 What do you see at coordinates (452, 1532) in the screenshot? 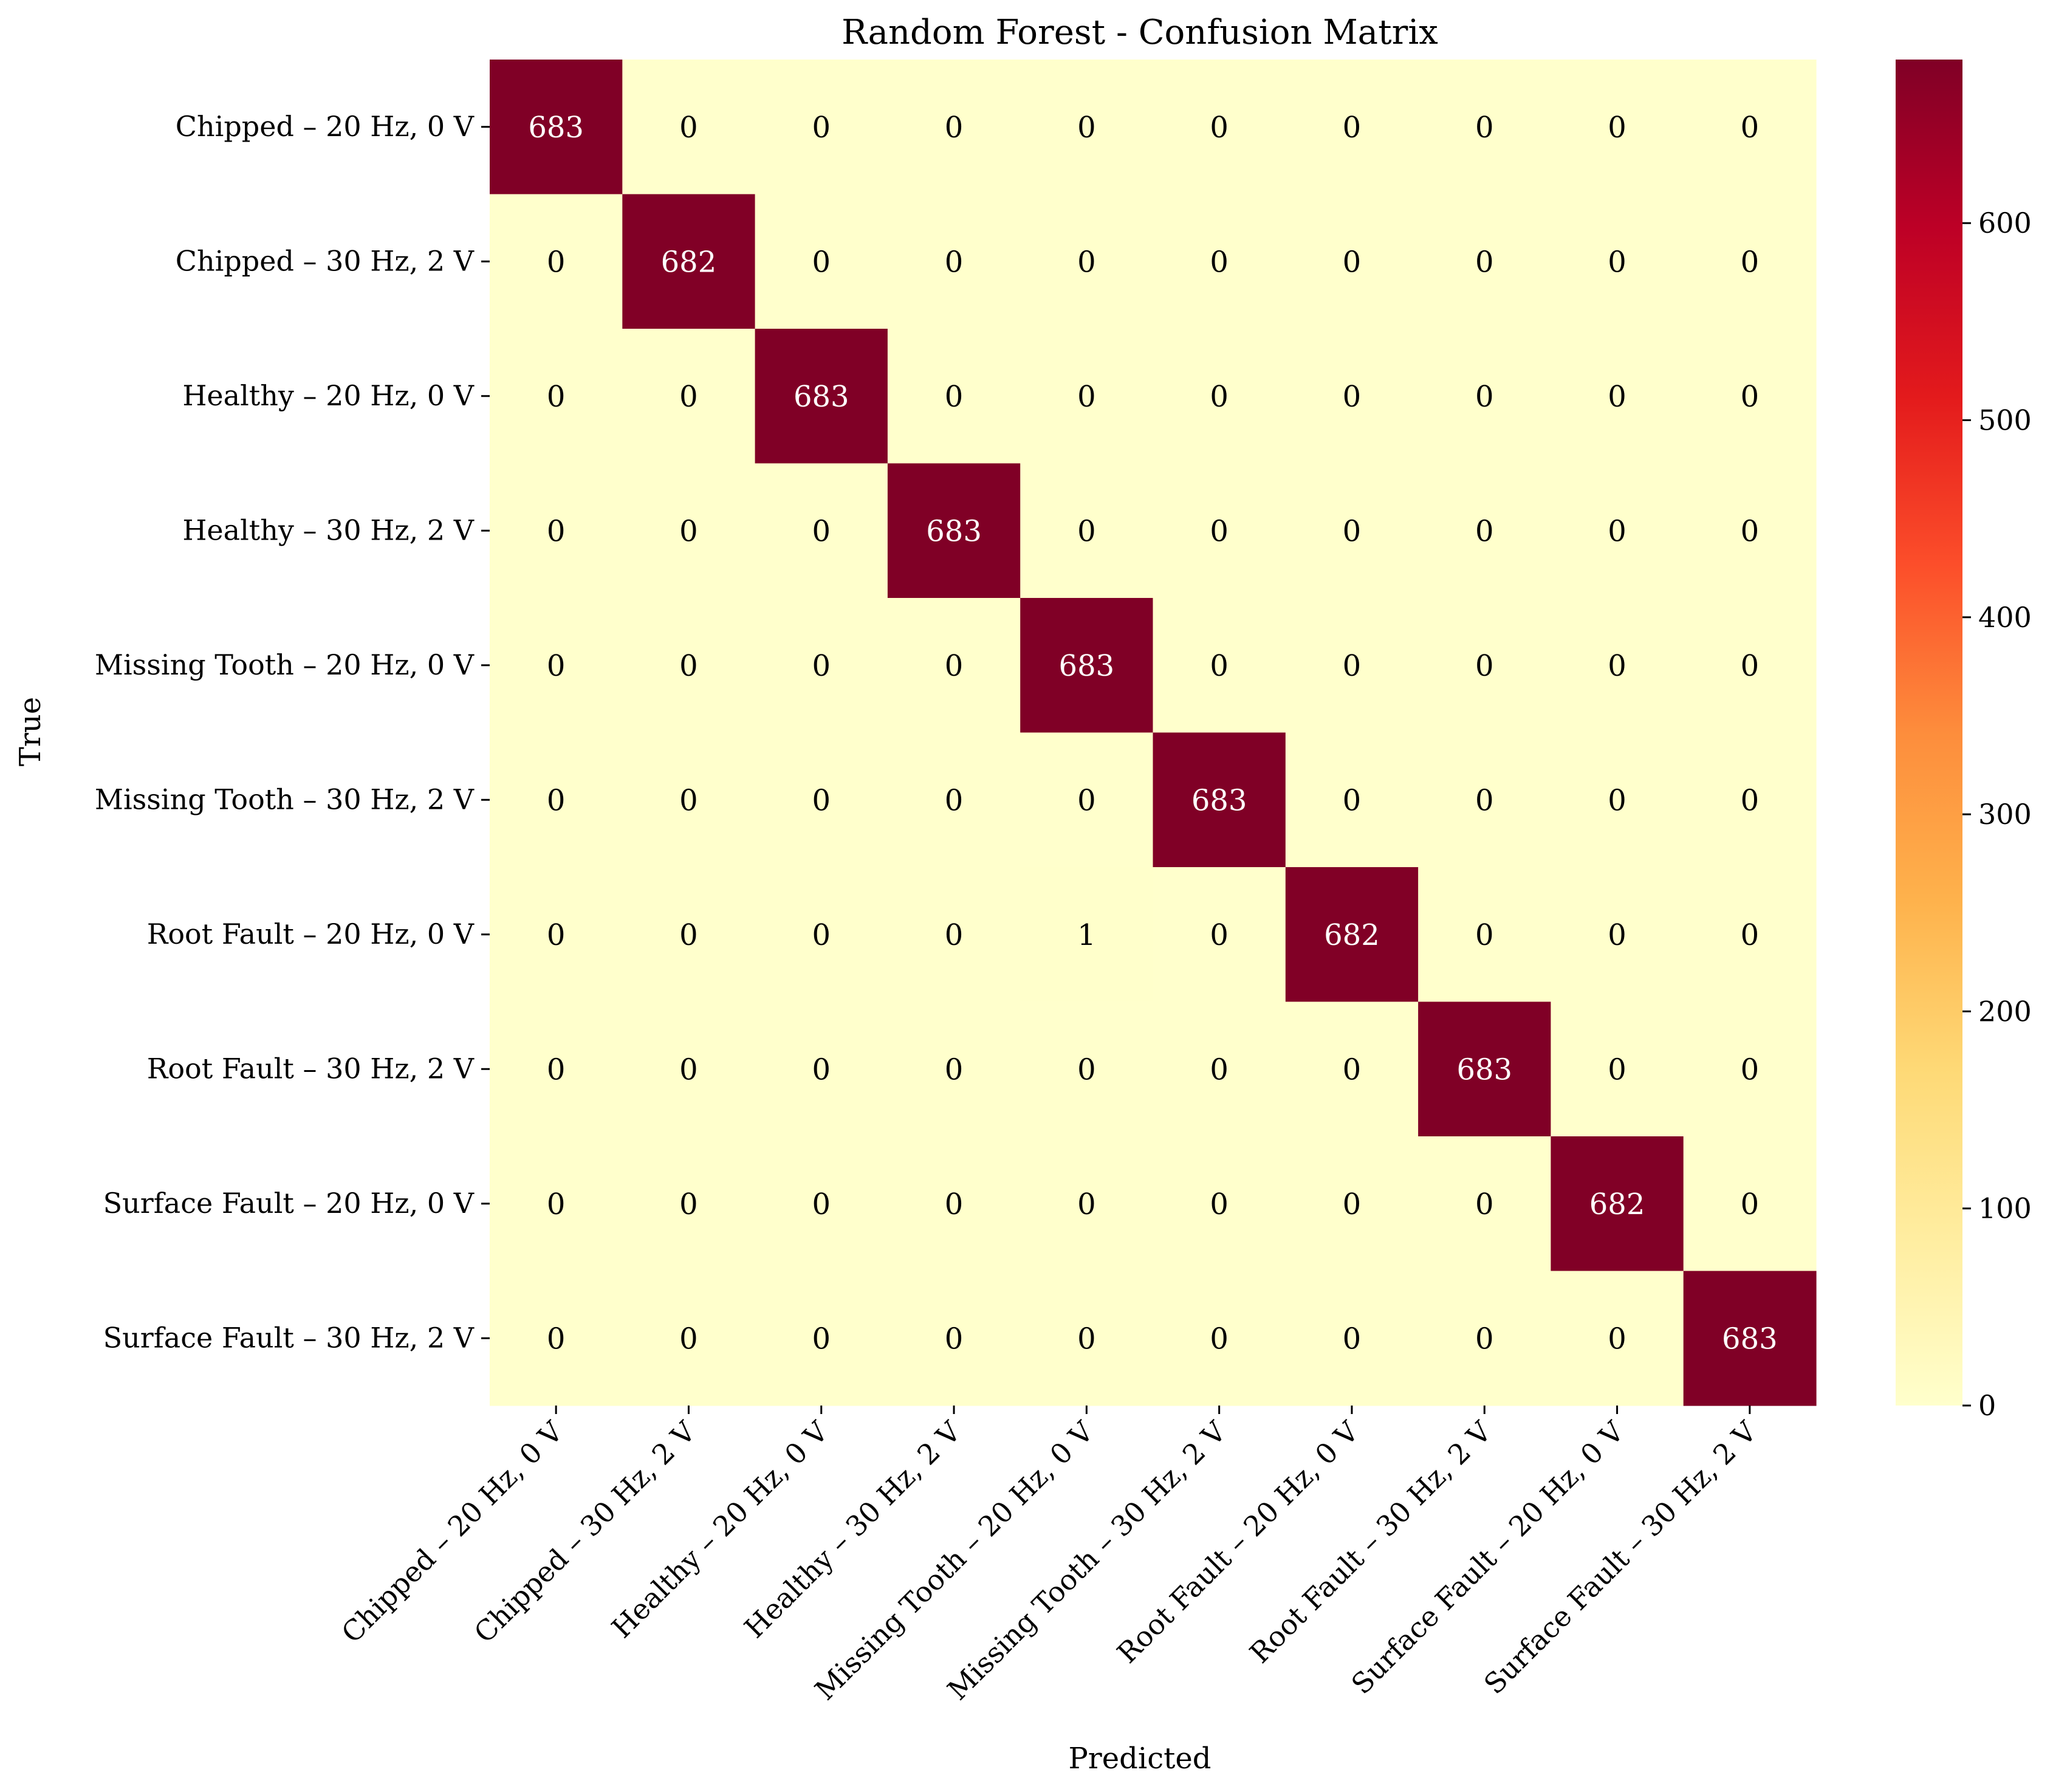
I see `x-tick-label: Chipped – 20 Hz, 0 V` at bounding box center [452, 1532].